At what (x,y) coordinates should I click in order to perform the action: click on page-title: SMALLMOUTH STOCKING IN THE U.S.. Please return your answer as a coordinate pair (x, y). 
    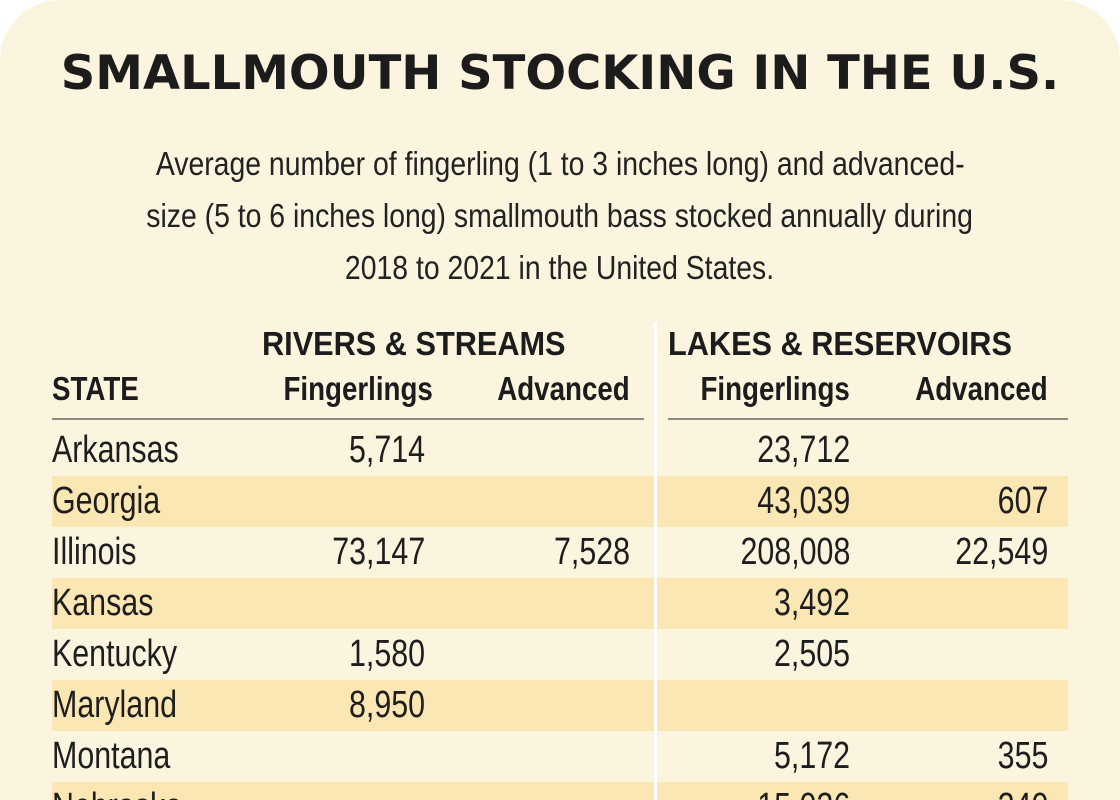
    Looking at the image, I should click on (560, 73).